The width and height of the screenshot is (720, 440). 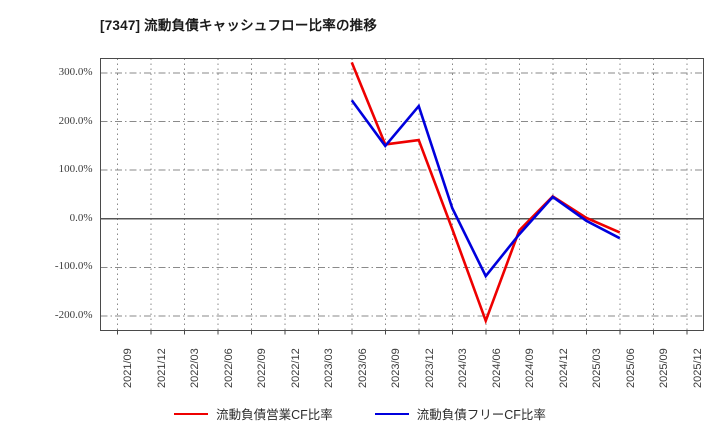 What do you see at coordinates (329, 367) in the screenshot?
I see `x-tick-label: 2023/03` at bounding box center [329, 367].